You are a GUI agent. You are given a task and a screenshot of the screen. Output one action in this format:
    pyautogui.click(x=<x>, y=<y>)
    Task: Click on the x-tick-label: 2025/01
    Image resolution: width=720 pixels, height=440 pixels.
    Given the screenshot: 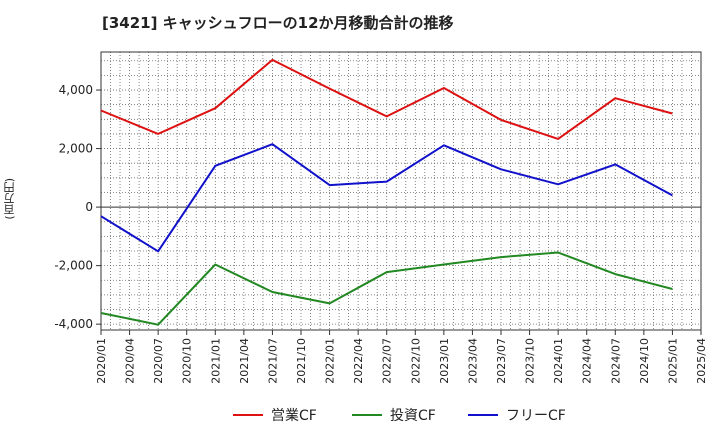 What is the action you would take?
    pyautogui.click(x=672, y=361)
    